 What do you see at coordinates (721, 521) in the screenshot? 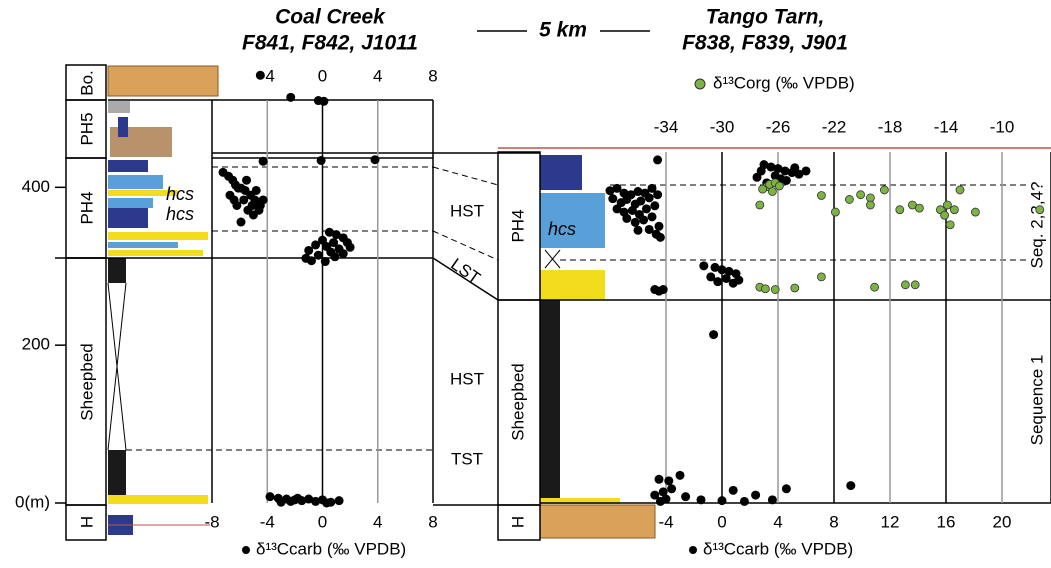
I see `x-tick-label: 0` at bounding box center [721, 521].